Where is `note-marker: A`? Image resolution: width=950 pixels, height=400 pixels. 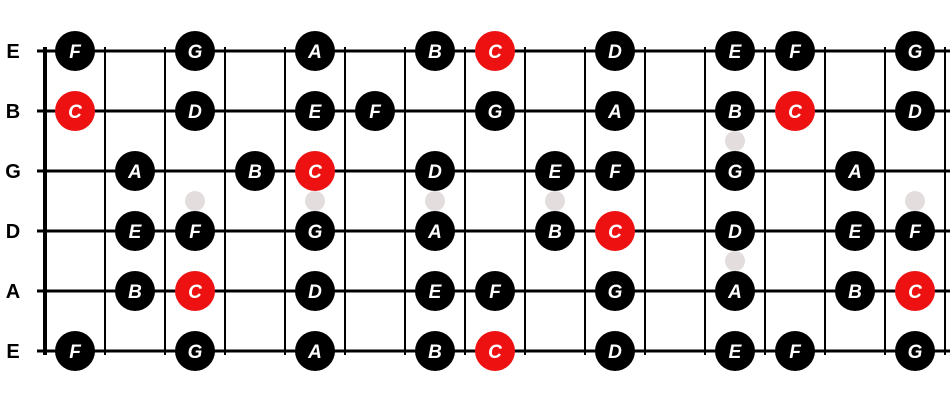
note-marker: A is located at coordinates (315, 51).